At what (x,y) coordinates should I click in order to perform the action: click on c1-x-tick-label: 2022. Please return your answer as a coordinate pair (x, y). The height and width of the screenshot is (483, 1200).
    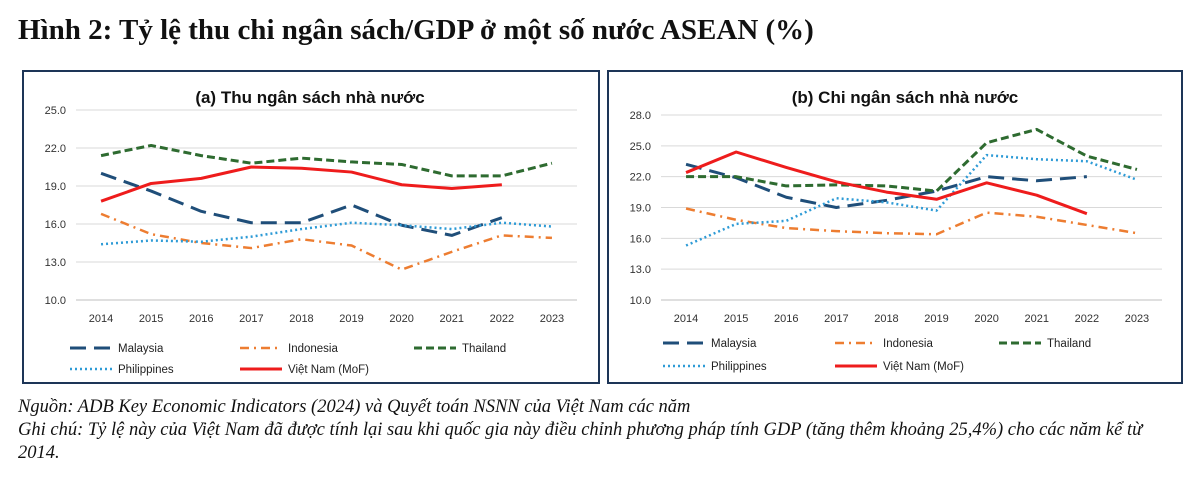
    Looking at the image, I should click on (1087, 319).